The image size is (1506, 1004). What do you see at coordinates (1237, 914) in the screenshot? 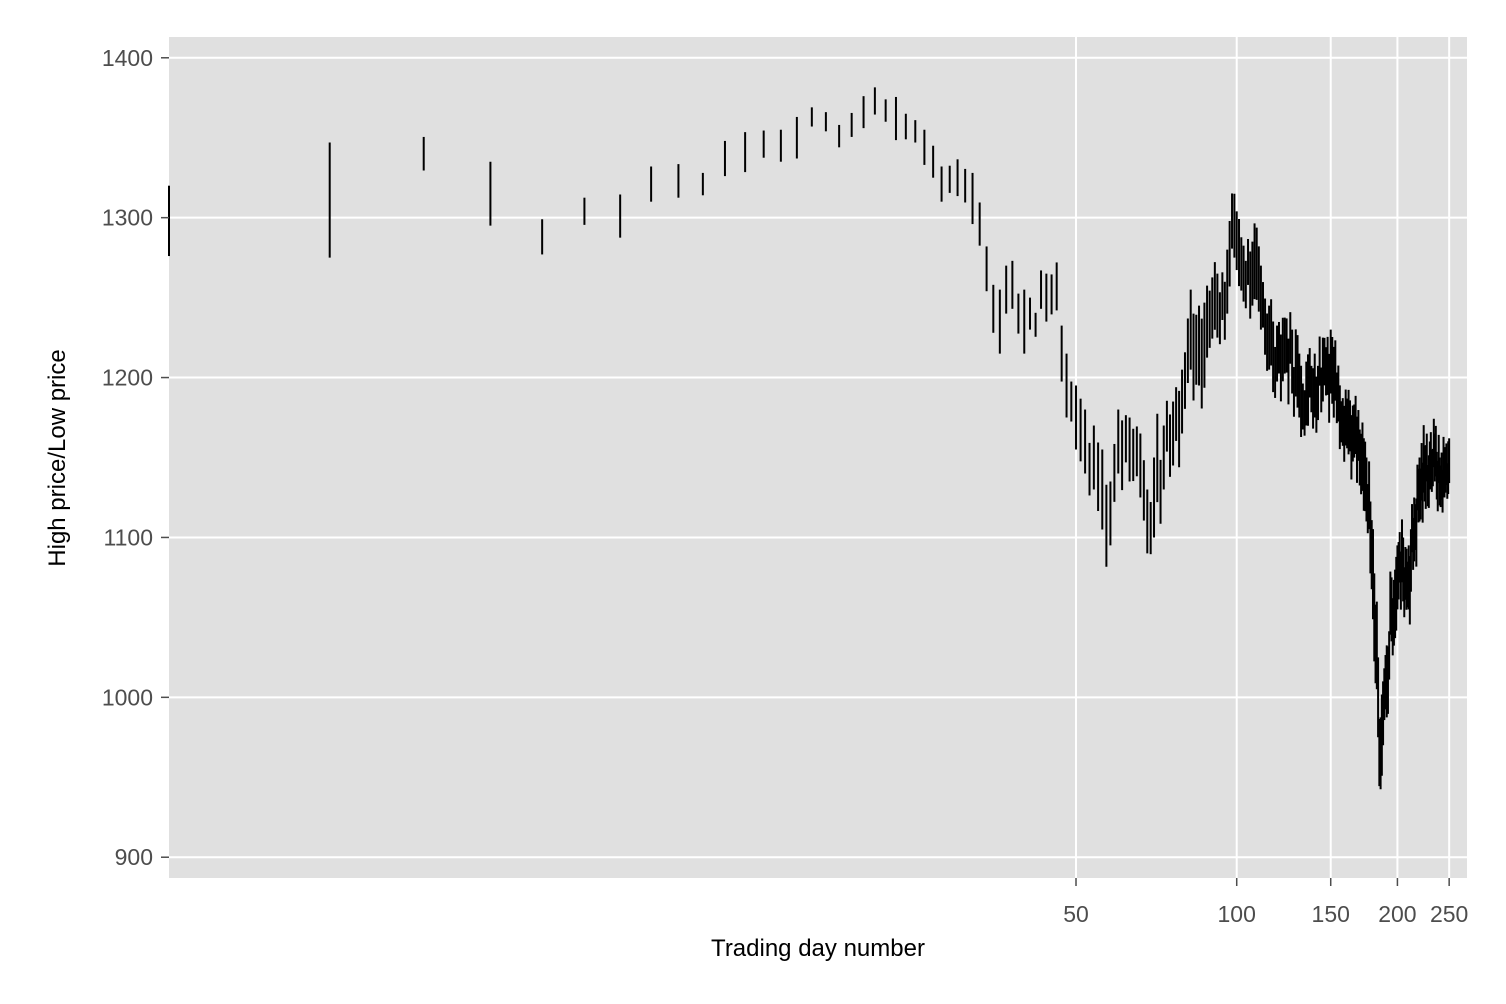
I see `x-tick-label: 100` at bounding box center [1237, 914].